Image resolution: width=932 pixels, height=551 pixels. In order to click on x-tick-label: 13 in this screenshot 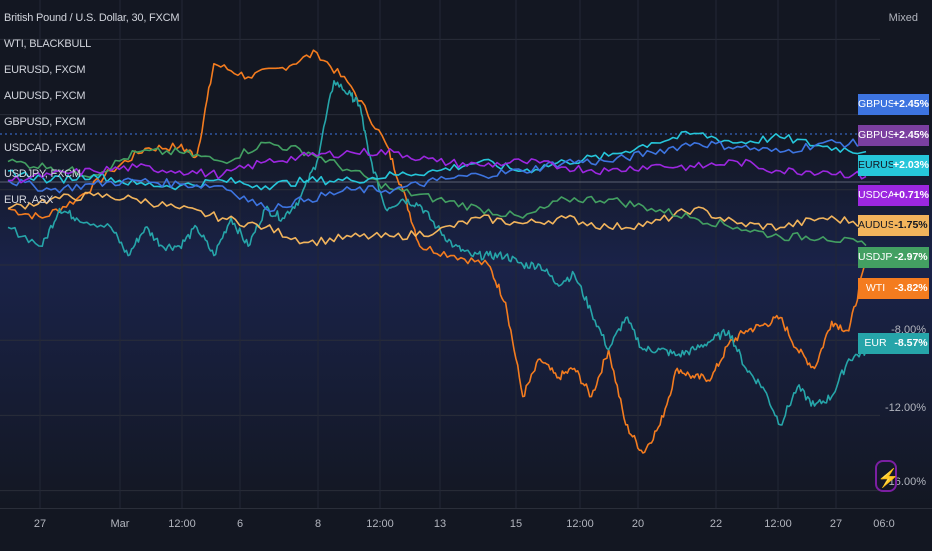, I will do `click(440, 524)`.